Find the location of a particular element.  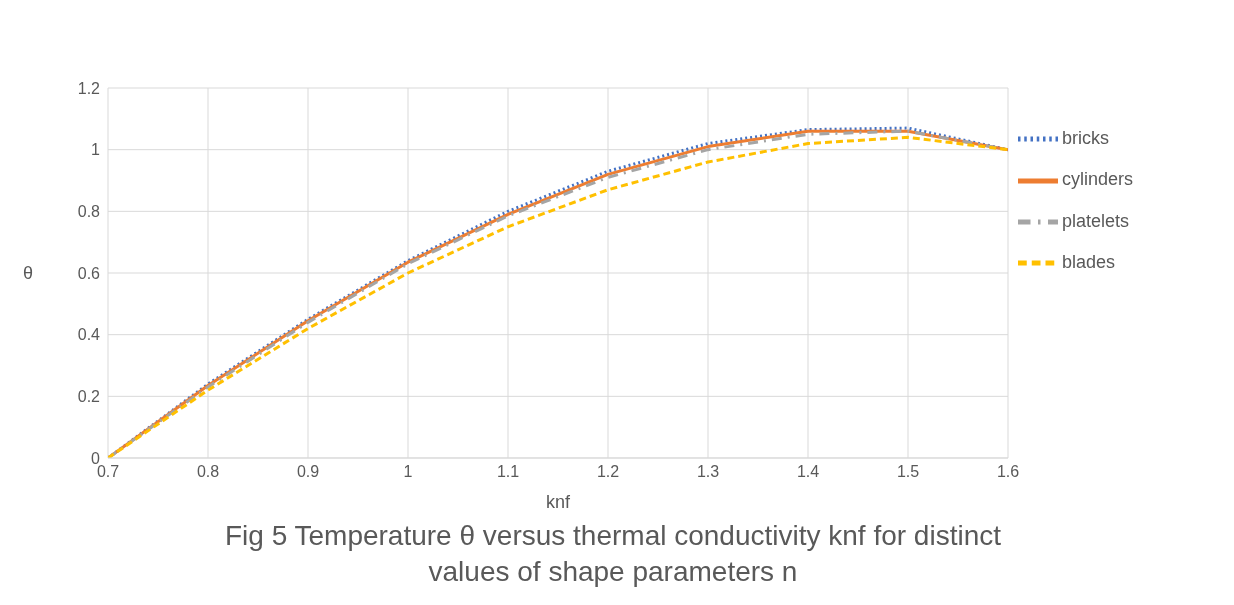

y-tick-label: 0.6 is located at coordinates (89, 273).